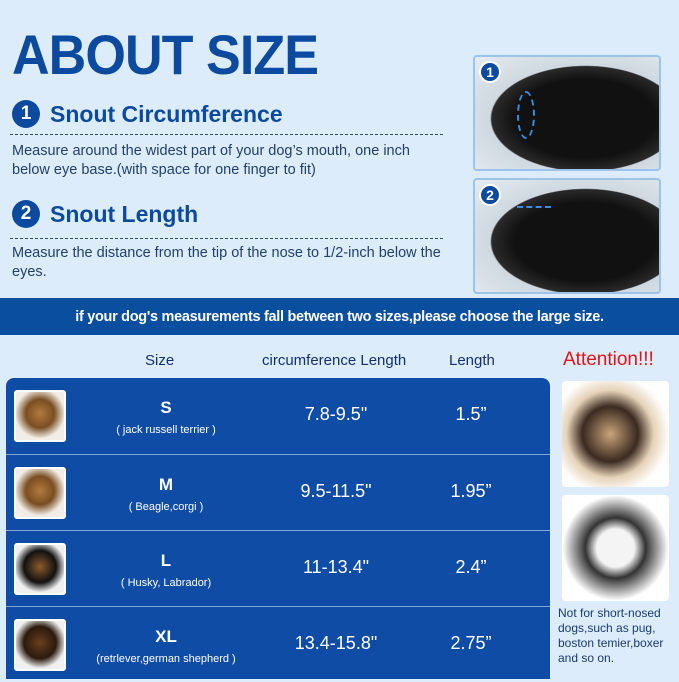 This screenshot has width=679, height=682. What do you see at coordinates (567, 113) in the screenshot?
I see `snout-circumference-photo: 1` at bounding box center [567, 113].